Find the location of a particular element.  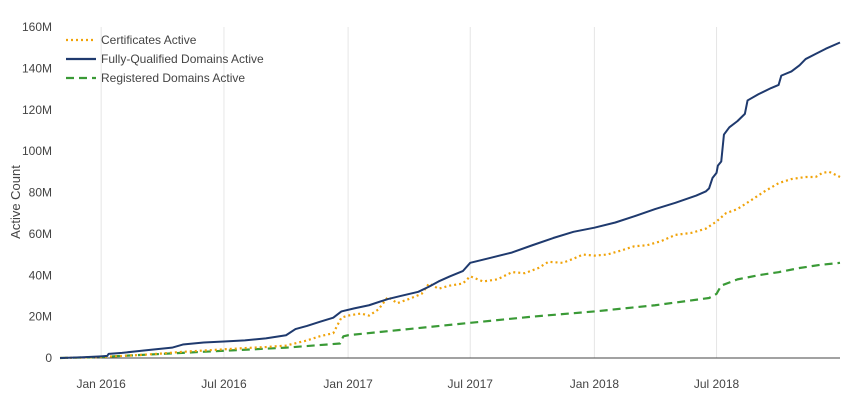

legend-label: Fully-Qualified Domains Active is located at coordinates (182, 59).